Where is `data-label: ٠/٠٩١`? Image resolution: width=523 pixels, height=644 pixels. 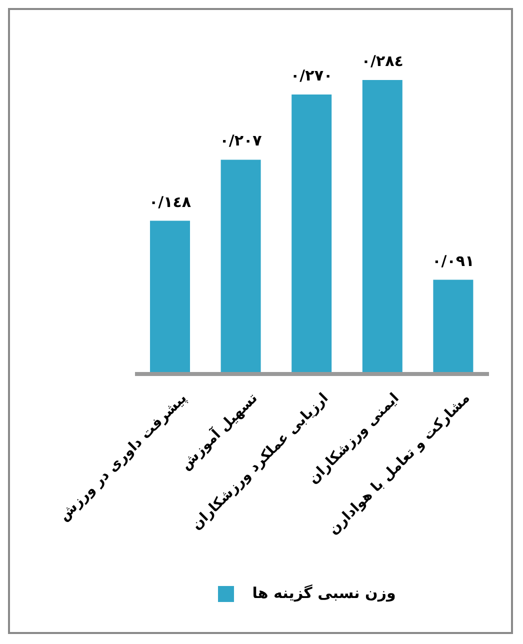
data-label: ٠/٠٩١ is located at coordinates (453, 261).